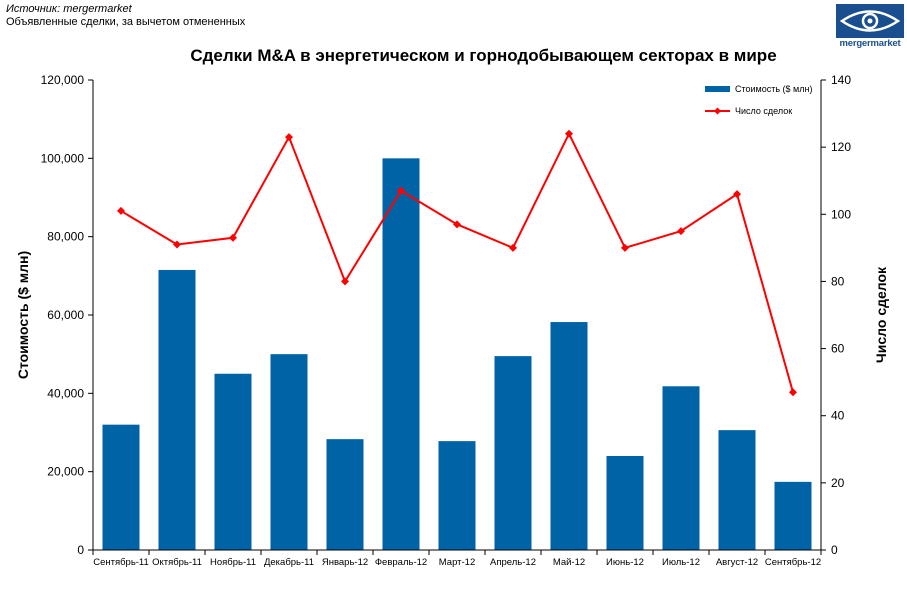 This screenshot has height=597, width=907. I want to click on x-tick-label: Сентябрь-11, so click(121, 562).